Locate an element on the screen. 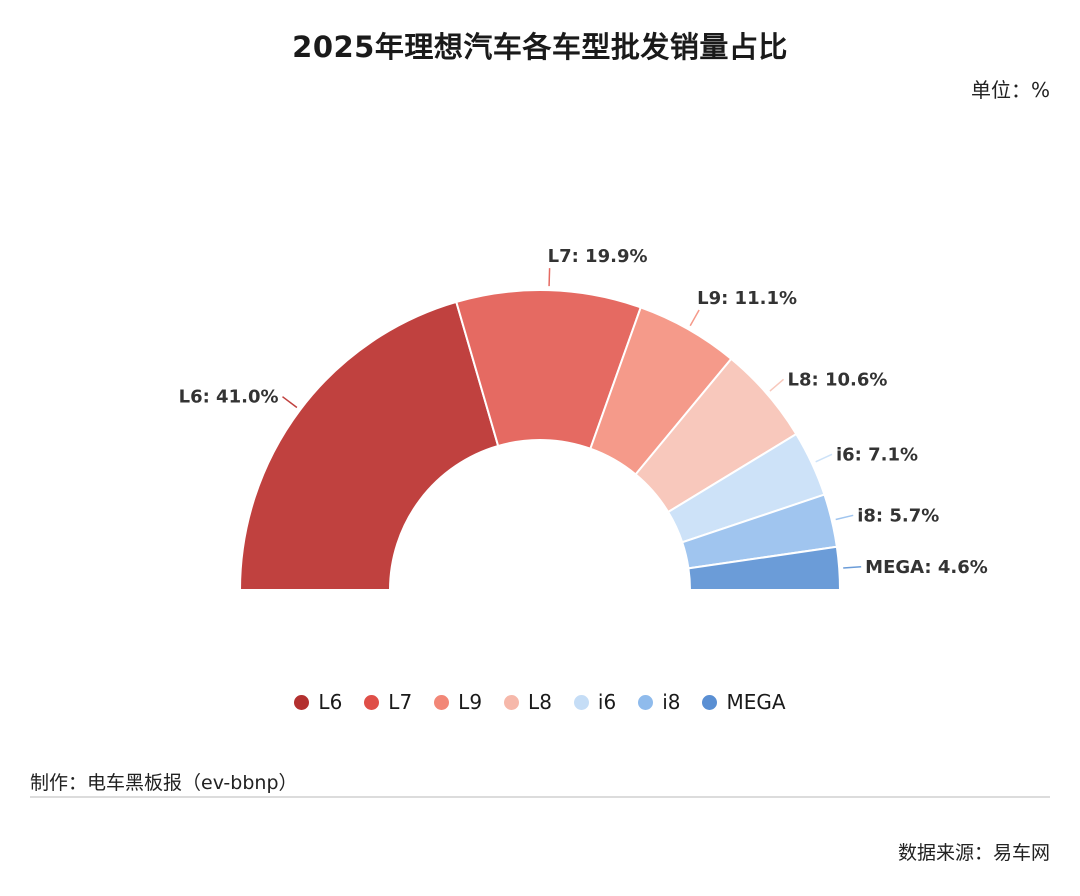 This screenshot has height=896, width=1080. leader-line-i8 is located at coordinates (844, 517).